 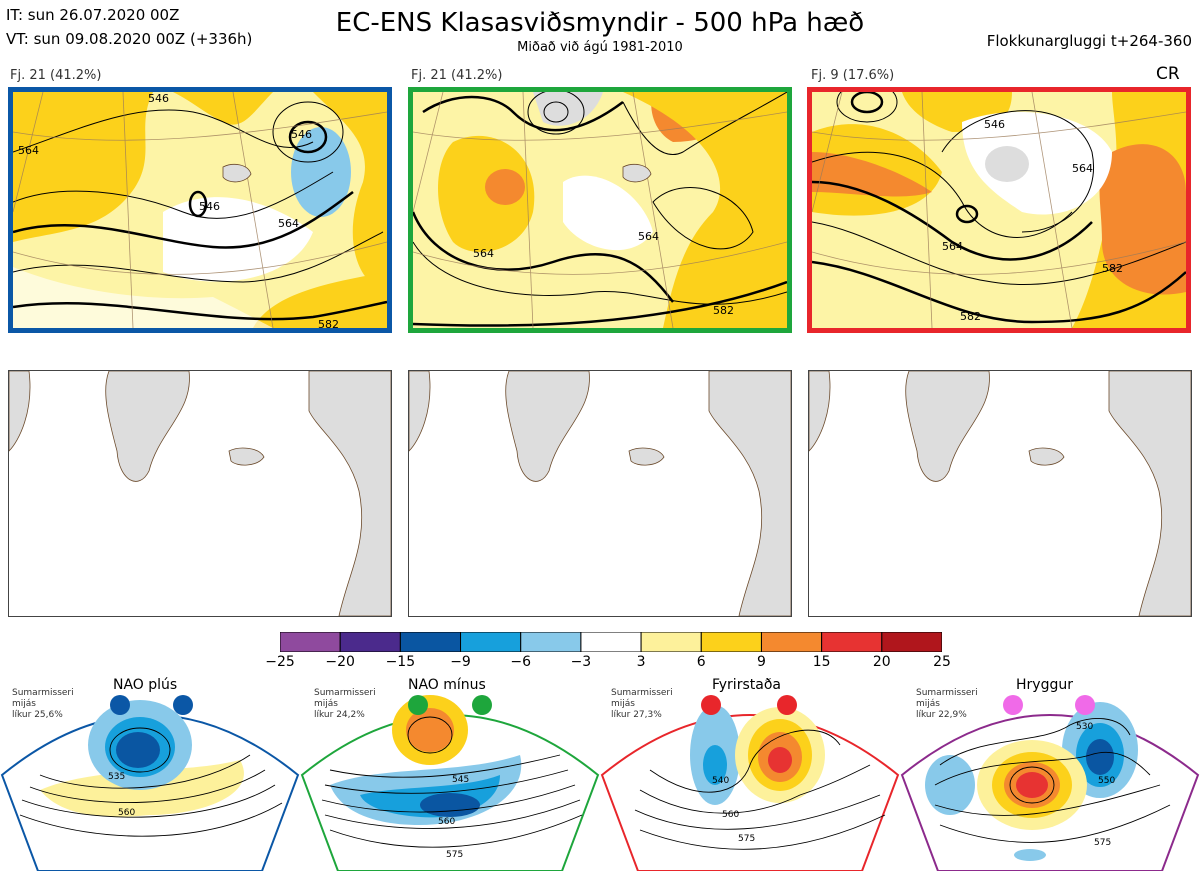 I want to click on colorbar-tick: 25, so click(x=942, y=662).